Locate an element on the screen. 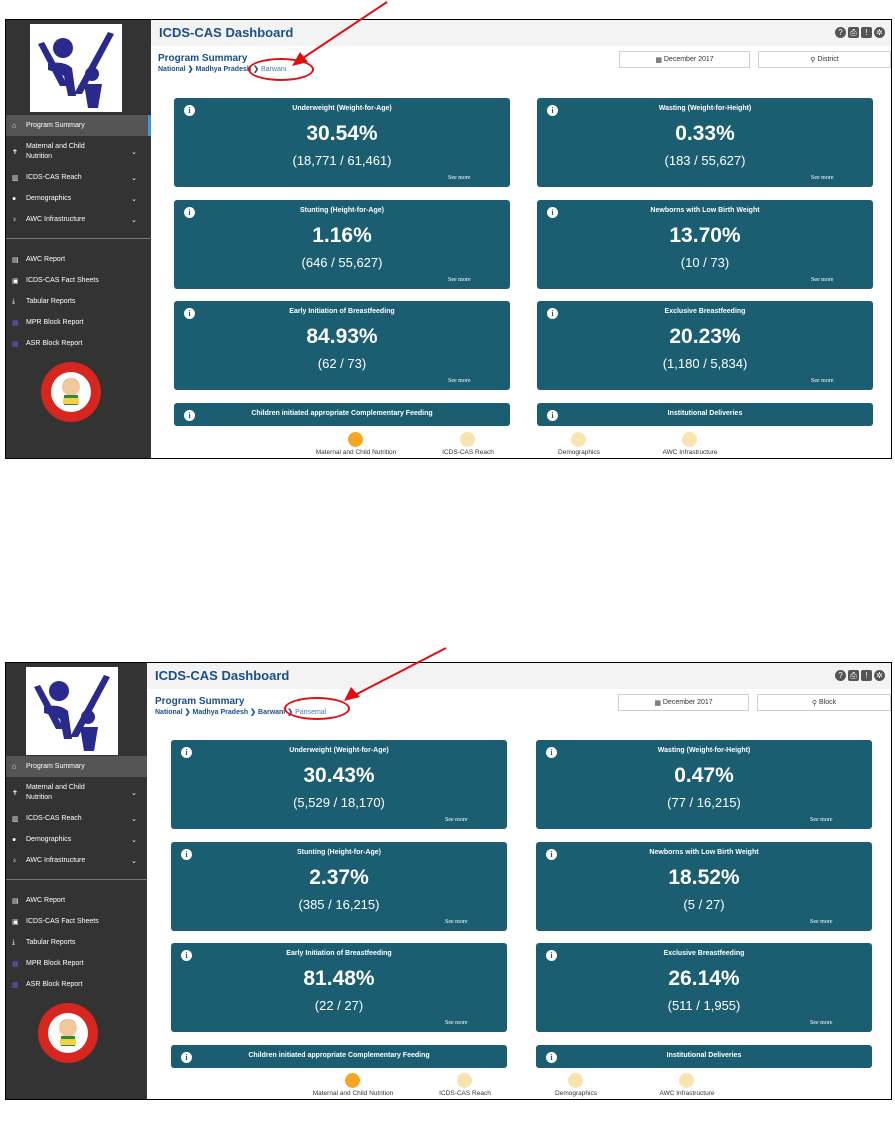  kpi-value: 13.70% is located at coordinates (705, 235).